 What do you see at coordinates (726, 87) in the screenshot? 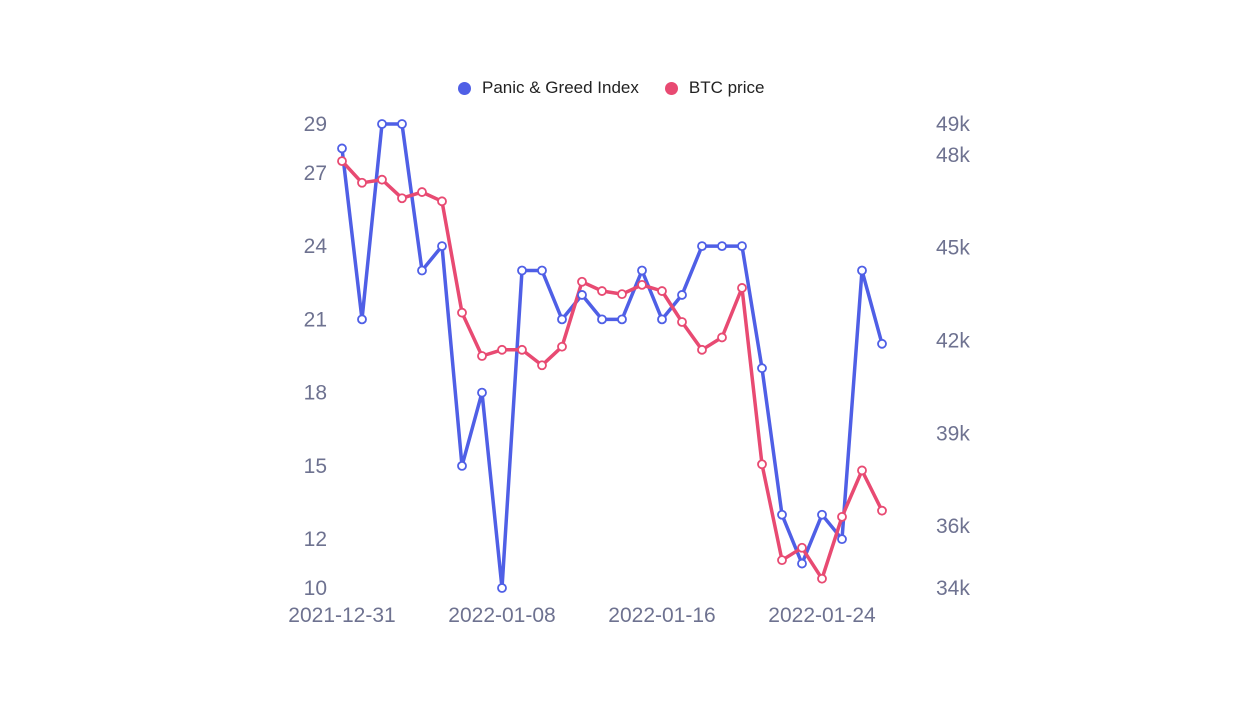
I see `legend-label-btc-price: BTC price` at bounding box center [726, 87].